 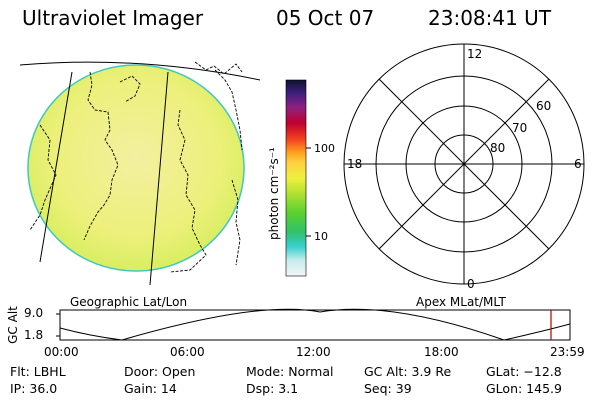 I want to click on mlat-label: 80, so click(x=497, y=148).